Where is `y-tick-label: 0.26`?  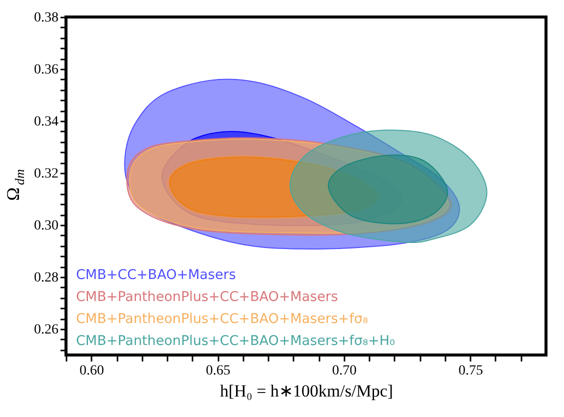 y-tick-label: 0.26 is located at coordinates (46, 330).